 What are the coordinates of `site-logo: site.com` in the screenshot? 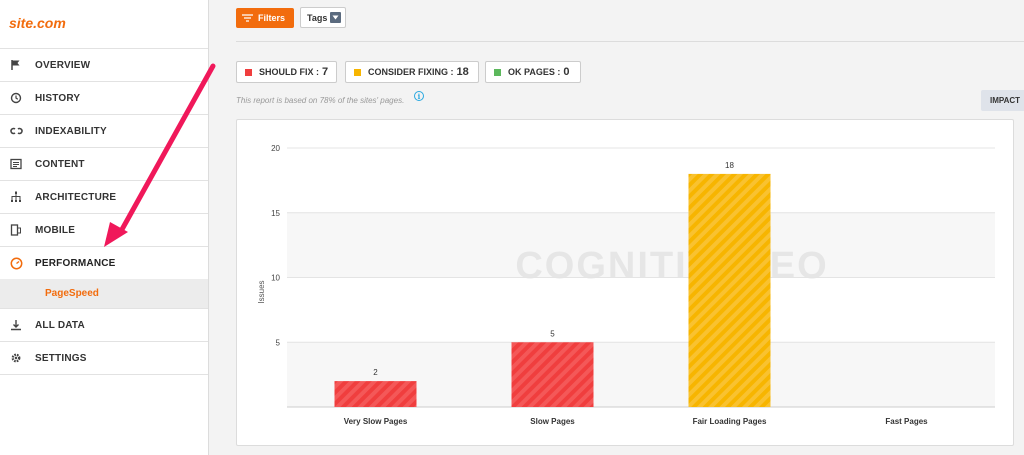 It's located at (37, 23).